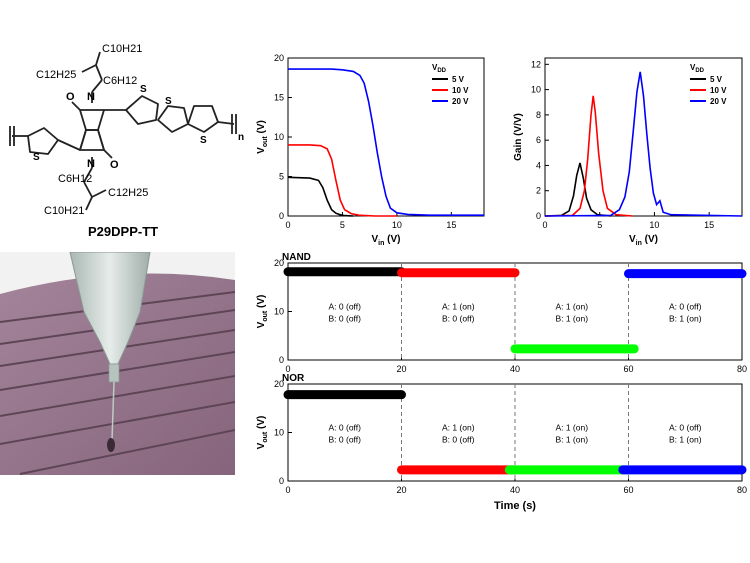 The height and width of the screenshot is (563, 750). Describe the element at coordinates (36, 157) in the screenshot. I see `sulfur-left: S` at that location.